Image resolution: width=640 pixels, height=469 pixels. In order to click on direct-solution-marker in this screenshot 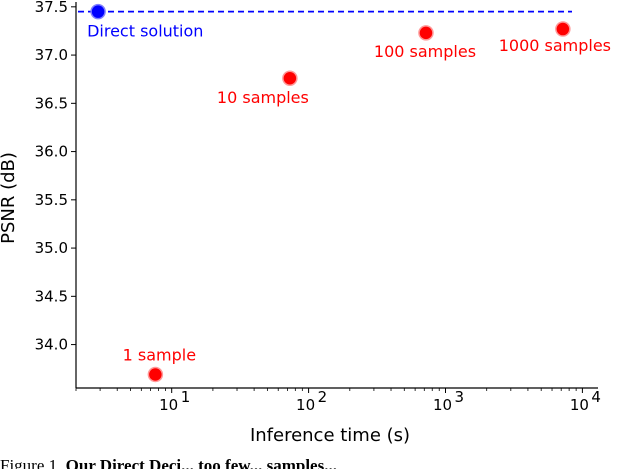, I will do `click(98, 11)`.